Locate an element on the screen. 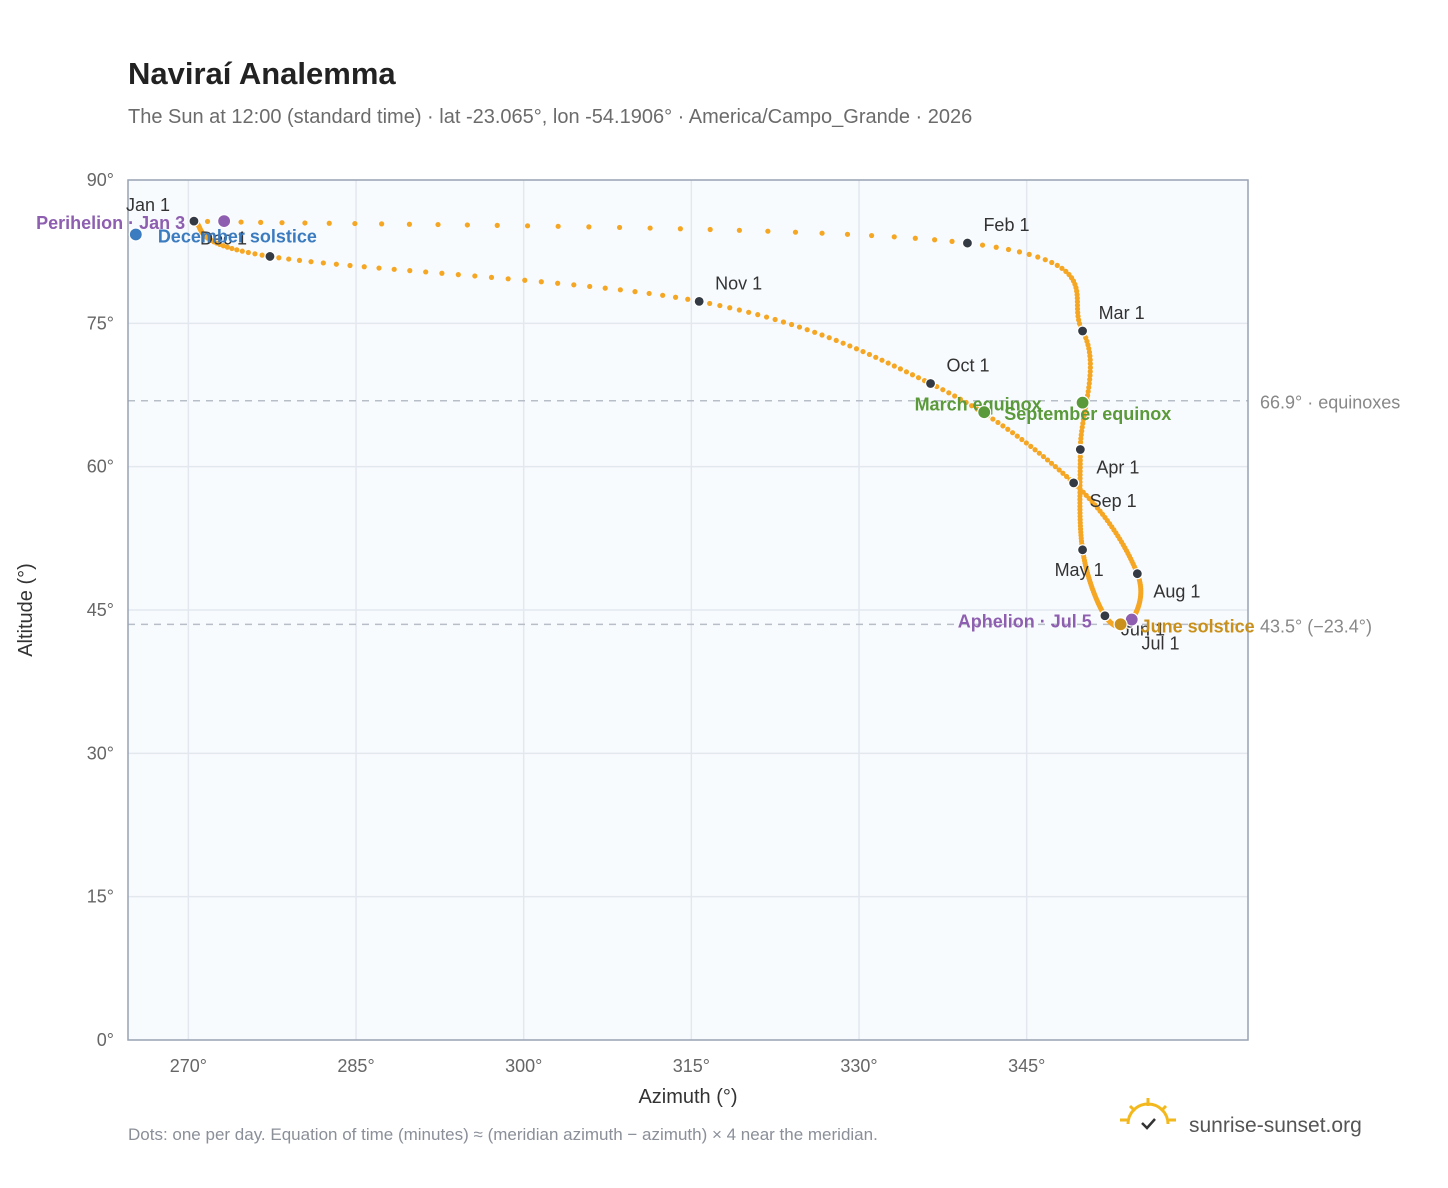  sunrise-logo-icon is located at coordinates (1148, 1114).